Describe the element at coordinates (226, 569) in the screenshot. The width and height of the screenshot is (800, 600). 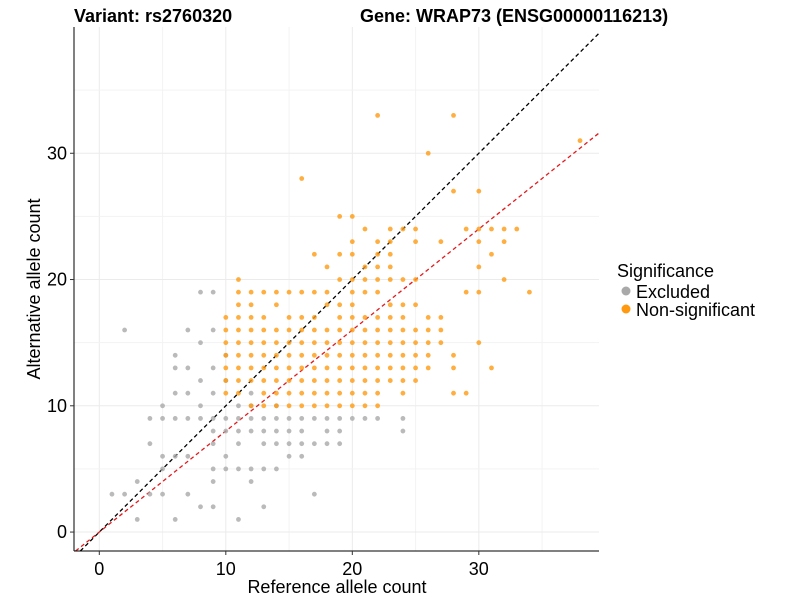
I see `x-tick-label: 10` at that location.